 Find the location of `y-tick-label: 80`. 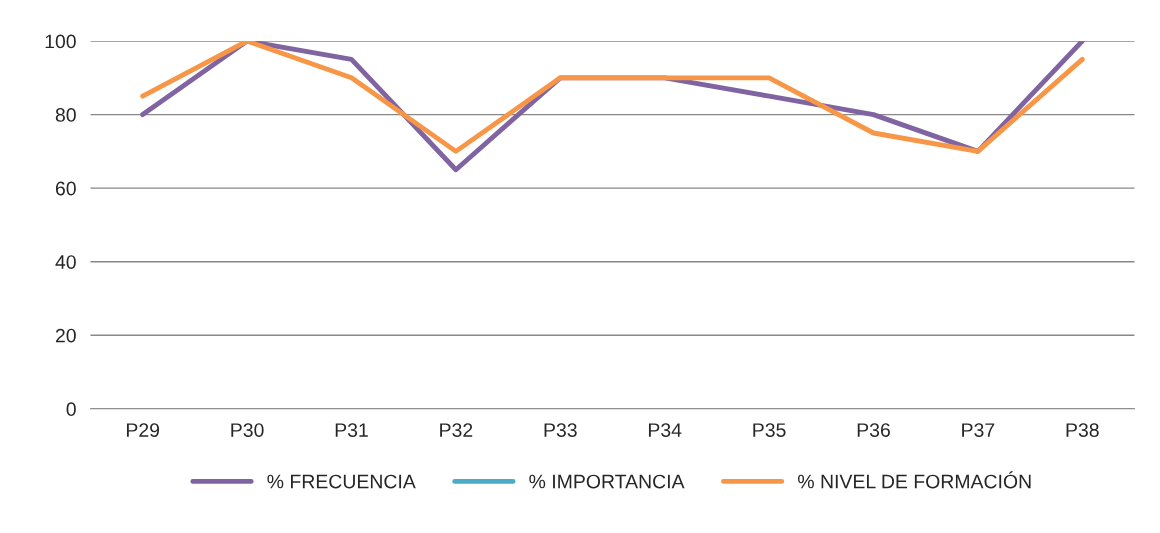

y-tick-label: 80 is located at coordinates (65, 115).